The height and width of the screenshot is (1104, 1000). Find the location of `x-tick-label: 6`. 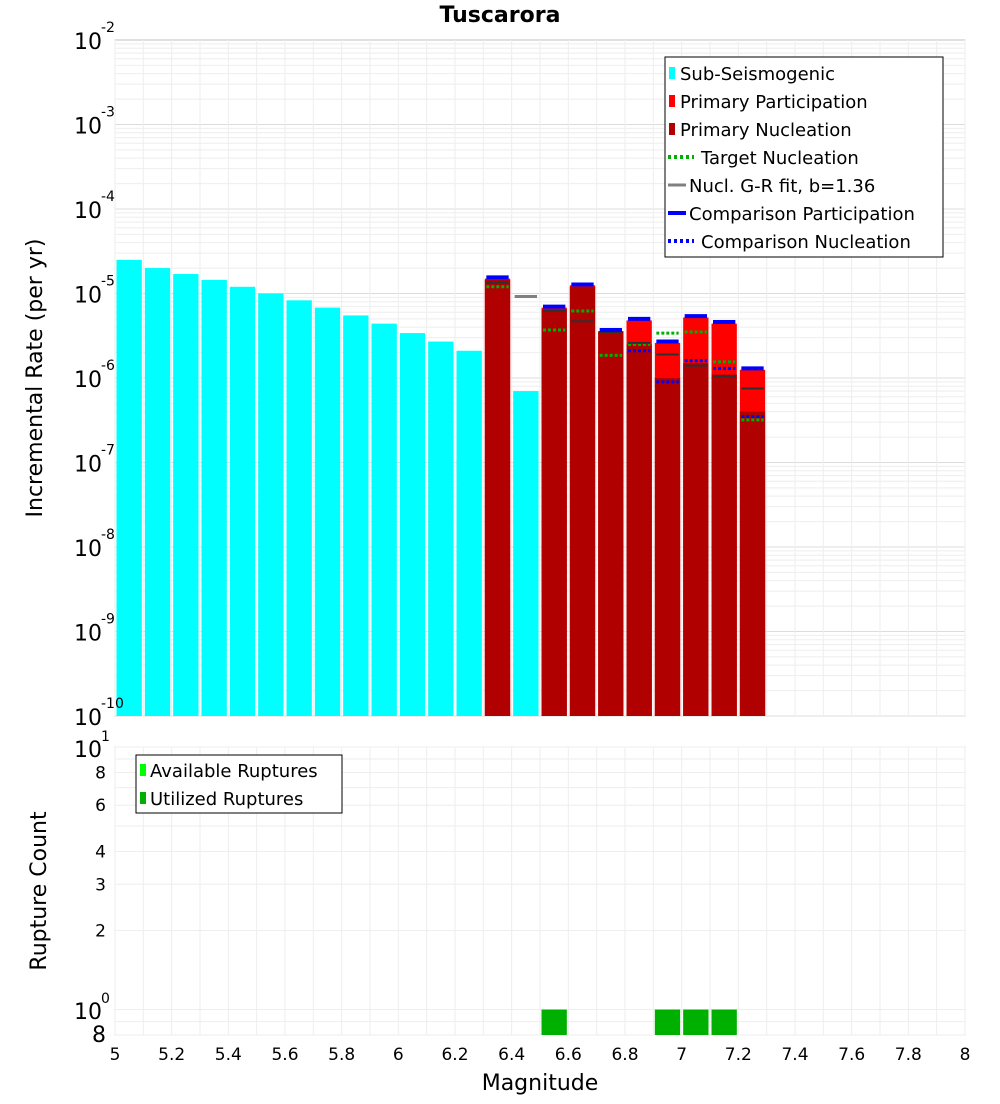

x-tick-label: 6 is located at coordinates (398, 1055).